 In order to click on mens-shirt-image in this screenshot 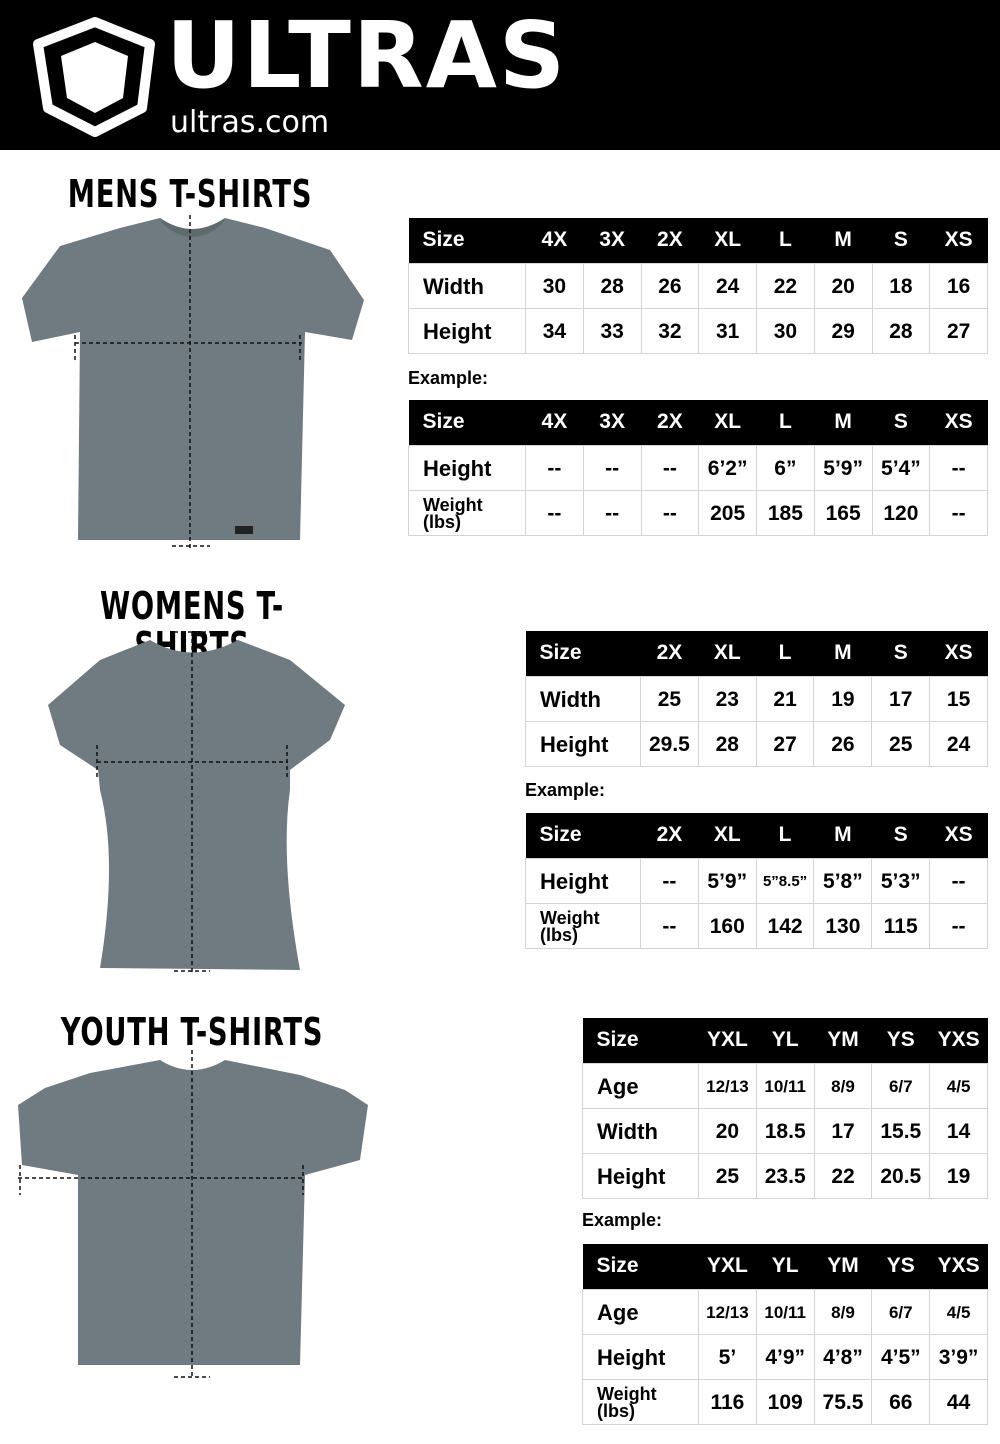, I will do `click(193, 381)`.